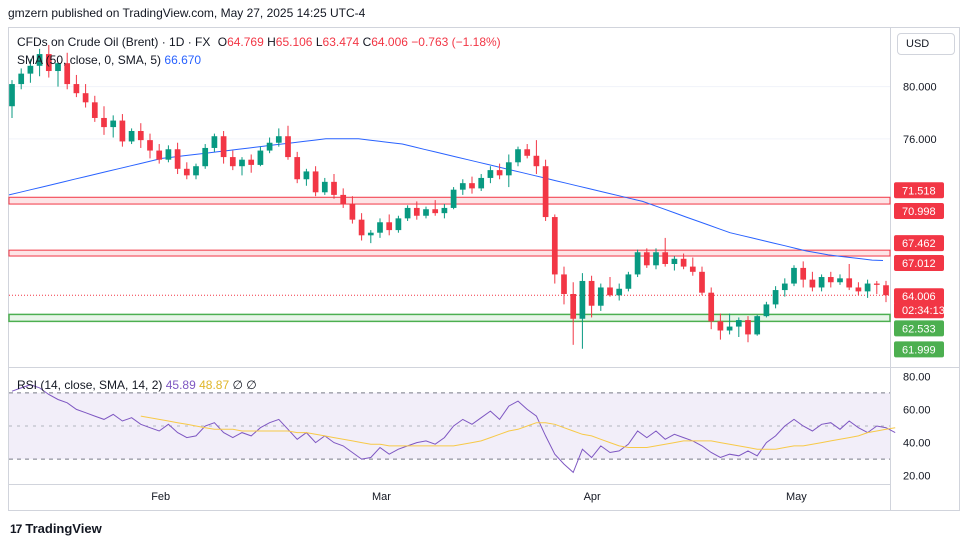 This screenshot has height=546, width=970. Describe the element at coordinates (341, 42) in the screenshot. I see `low-value: 63.474` at that location.